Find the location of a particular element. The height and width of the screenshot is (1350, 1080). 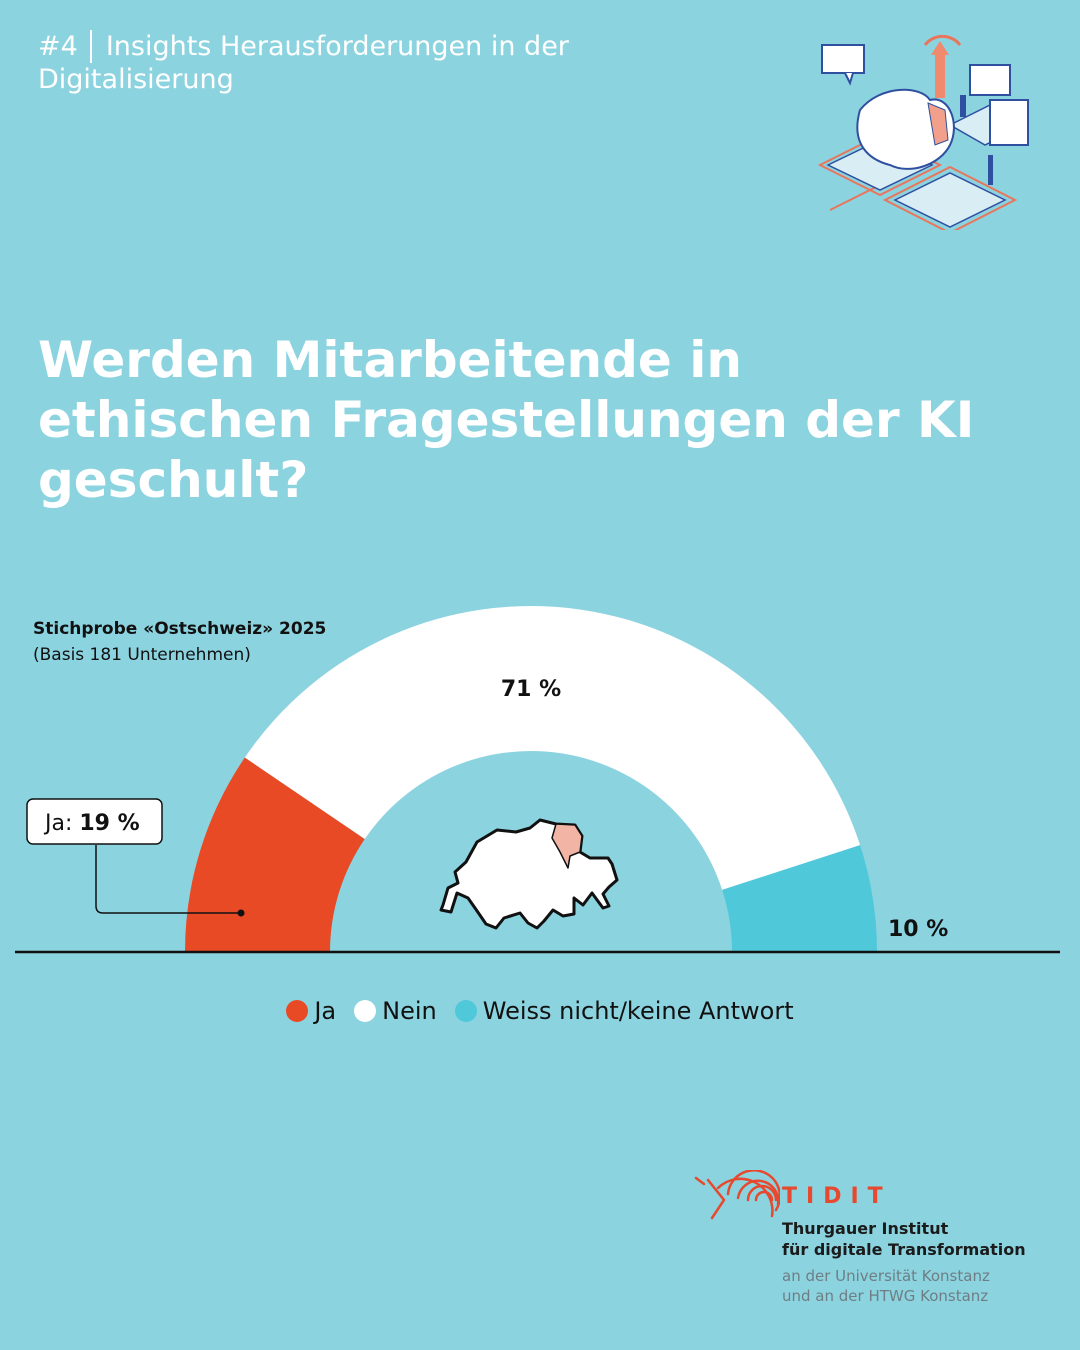

callout-label: Ja: 19 % is located at coordinates (91, 823).